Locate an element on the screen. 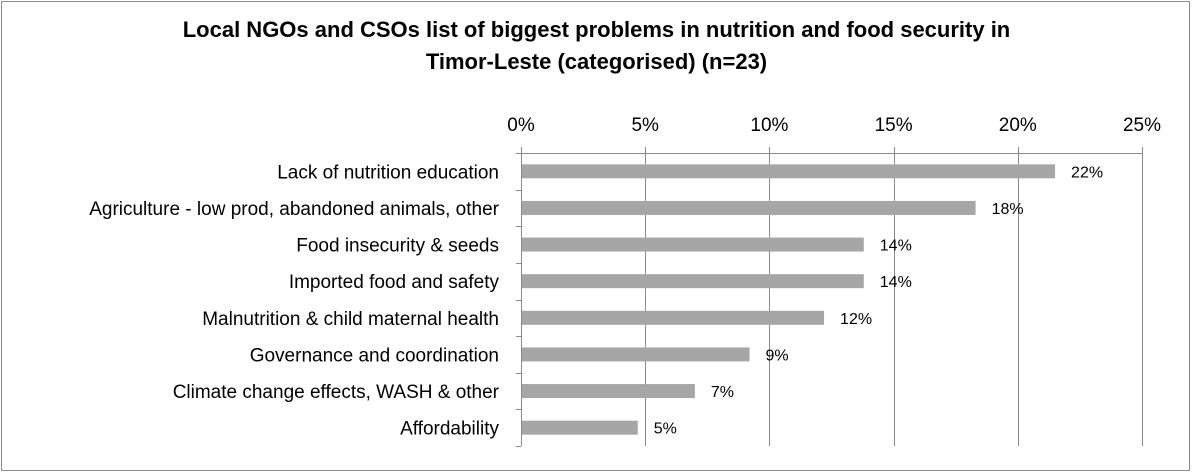 The height and width of the screenshot is (474, 1193). category-label-4: Malnutrition & child maternal health is located at coordinates (350, 319).